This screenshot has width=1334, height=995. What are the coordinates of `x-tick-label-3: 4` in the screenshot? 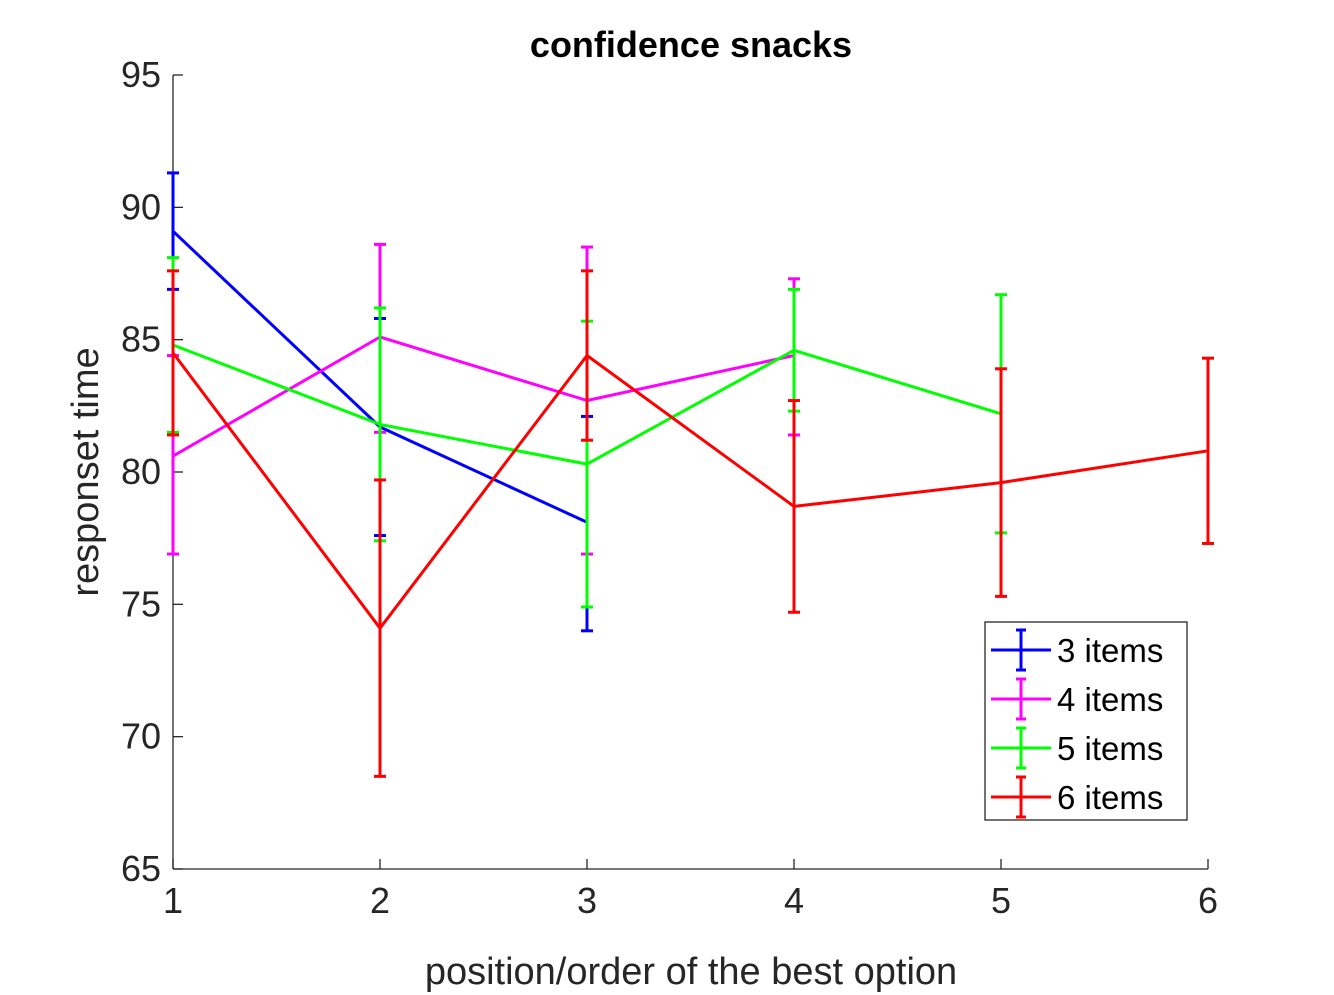 It's located at (794, 900).